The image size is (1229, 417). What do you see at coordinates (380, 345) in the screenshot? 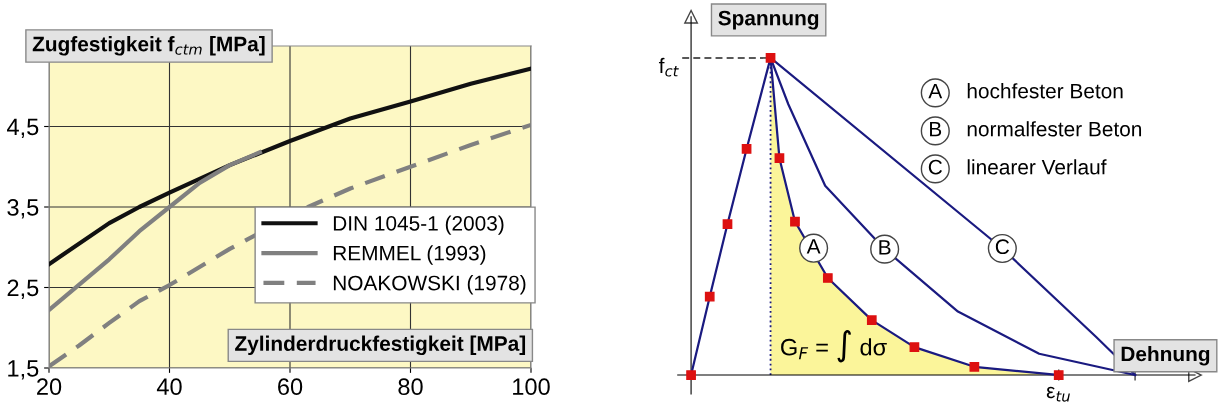
I see `x-axis-title: Zylinderdruckfestigkeit [MPa]` at bounding box center [380, 345].